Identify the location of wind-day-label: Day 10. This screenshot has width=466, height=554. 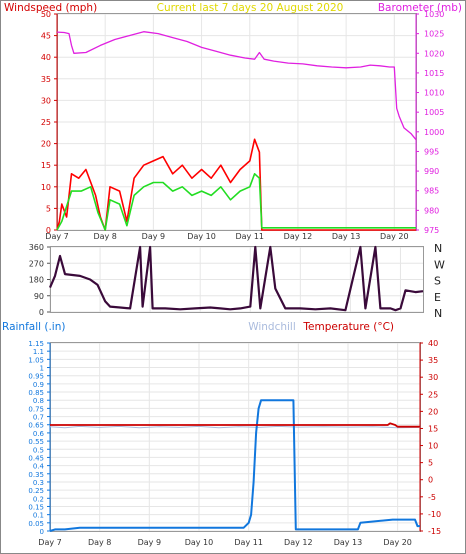
(201, 236).